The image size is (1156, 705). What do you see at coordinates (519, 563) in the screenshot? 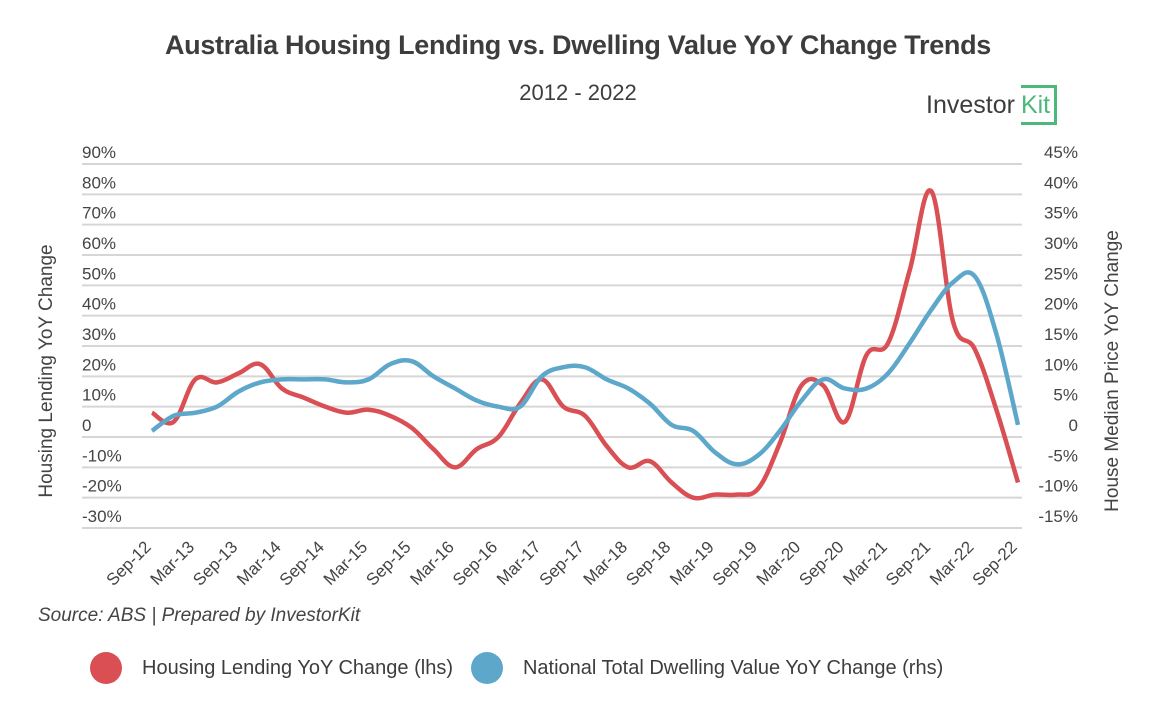
I see `x-tick-label: Mar-17` at bounding box center [519, 563].